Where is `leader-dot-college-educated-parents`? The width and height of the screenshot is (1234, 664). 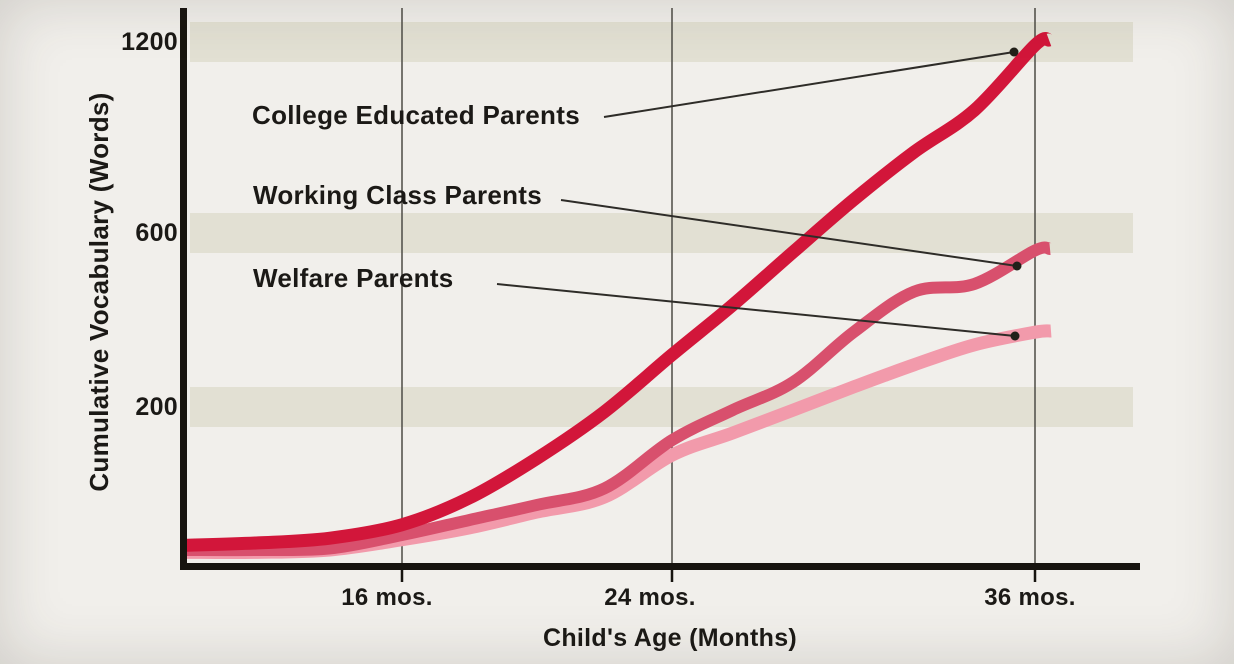 leader-dot-college-educated-parents is located at coordinates (1014, 52).